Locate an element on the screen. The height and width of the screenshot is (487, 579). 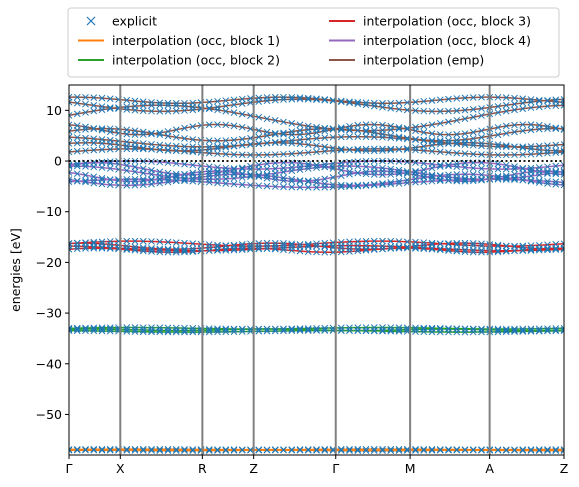
legend-label-4: interpolation (occ, block 3) is located at coordinates (447, 21).